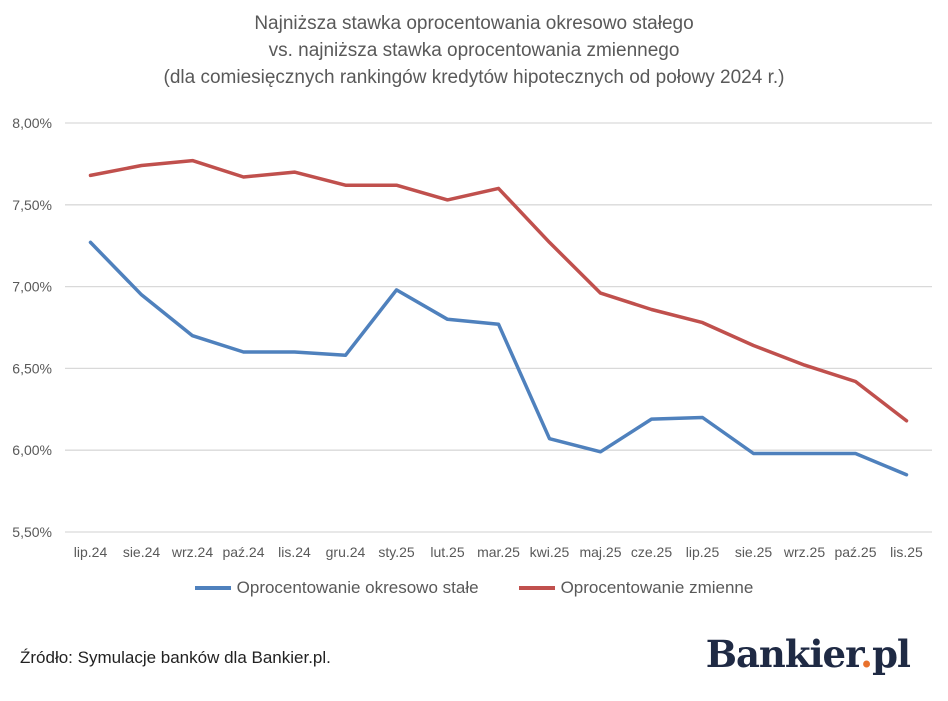 The image size is (948, 701). Describe the element at coordinates (32, 368) in the screenshot. I see `y-tick-label: 6,50%` at that location.